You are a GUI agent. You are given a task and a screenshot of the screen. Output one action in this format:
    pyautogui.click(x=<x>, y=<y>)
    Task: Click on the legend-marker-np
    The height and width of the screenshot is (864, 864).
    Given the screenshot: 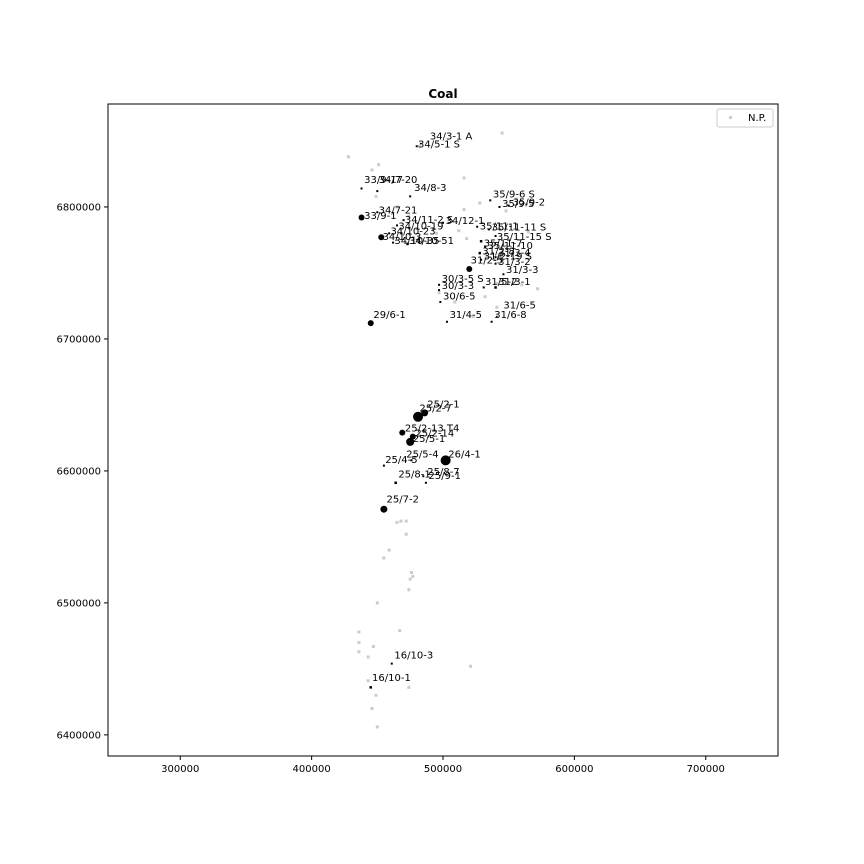 What is the action you would take?
    pyautogui.click(x=730, y=117)
    